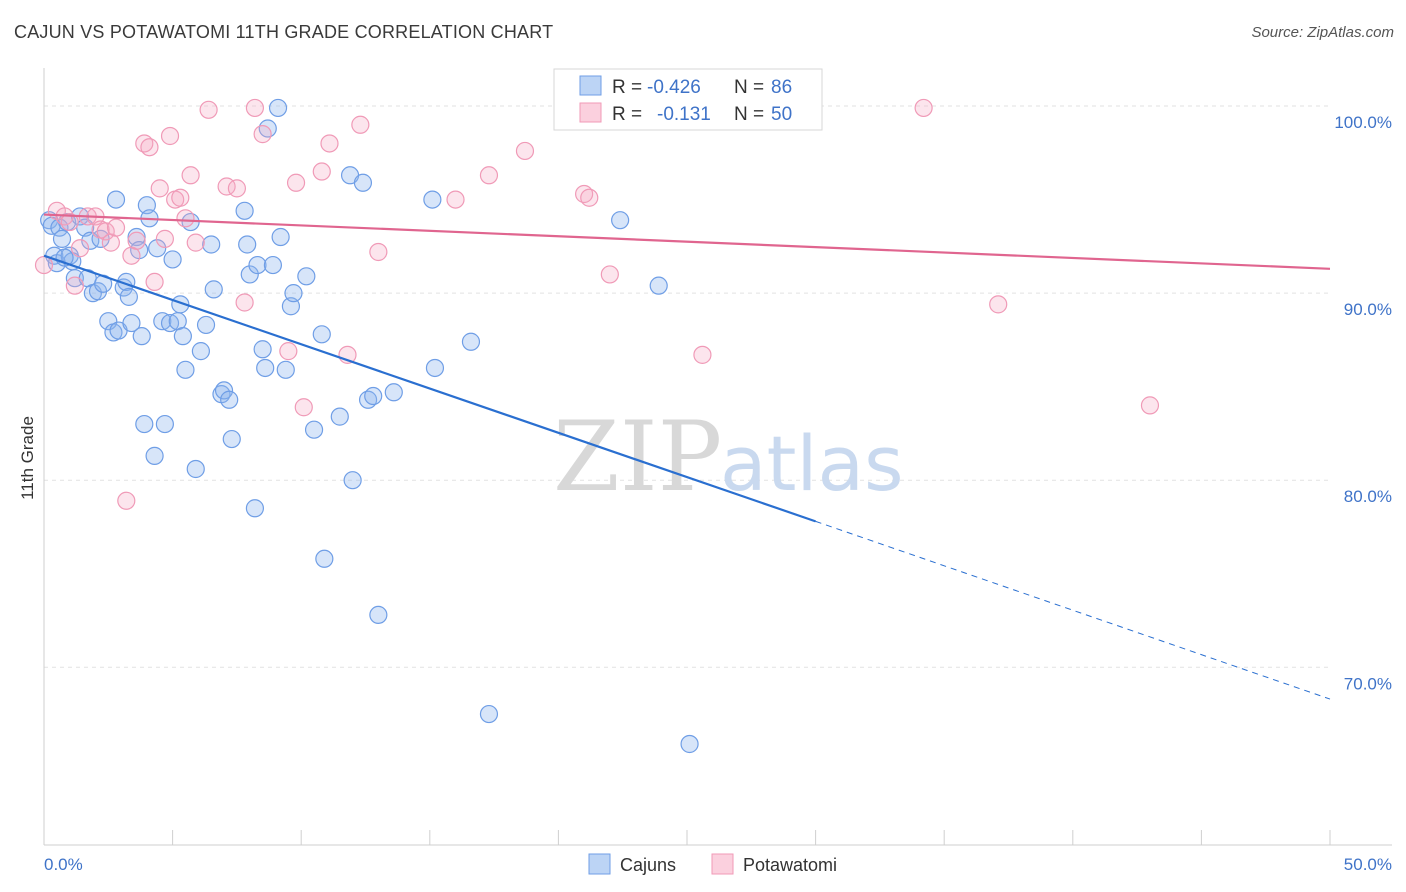 The width and height of the screenshot is (1406, 892). Describe the element at coordinates (790, 865) in the screenshot. I see `legend-potawatomi-label: Potawatomi` at that location.